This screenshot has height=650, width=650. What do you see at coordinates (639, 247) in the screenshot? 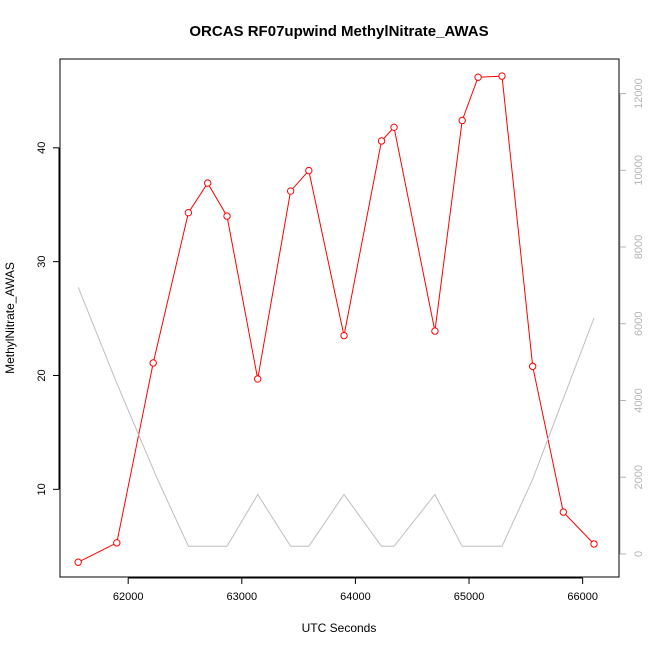
I see `y2-tick-label: 8000` at bounding box center [639, 247].